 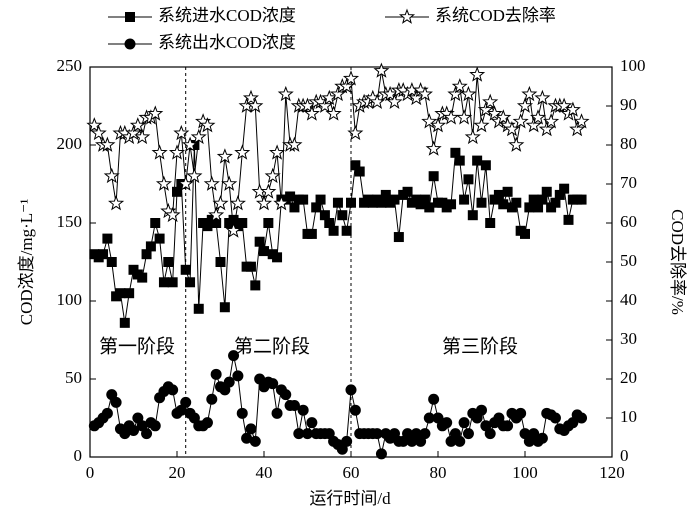 I want to click on x-tick-label: 60, so click(x=351, y=472).